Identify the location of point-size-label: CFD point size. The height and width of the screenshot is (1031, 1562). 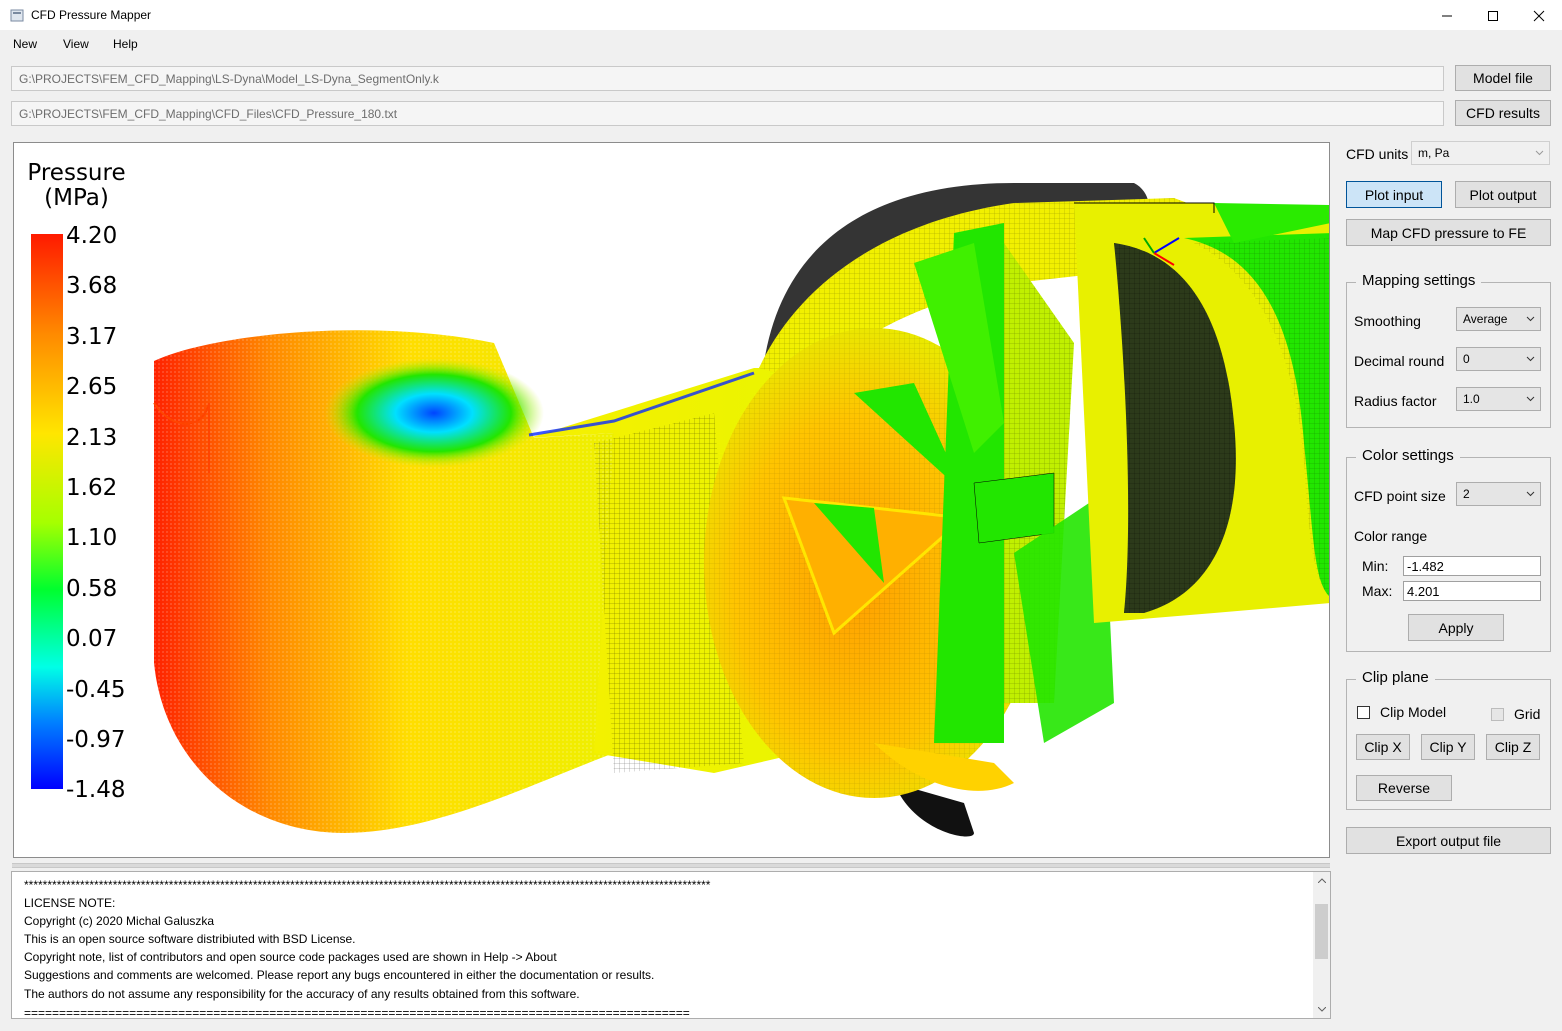
(1400, 496).